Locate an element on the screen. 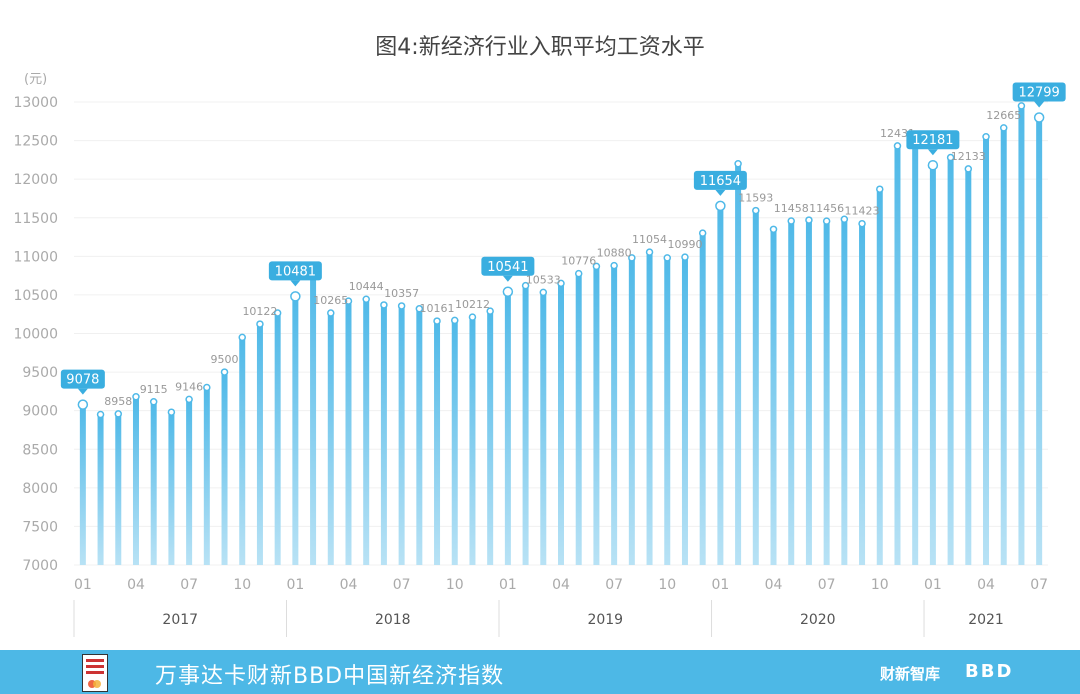 This screenshot has width=1080, height=694. year-label: 2017 is located at coordinates (180, 620).